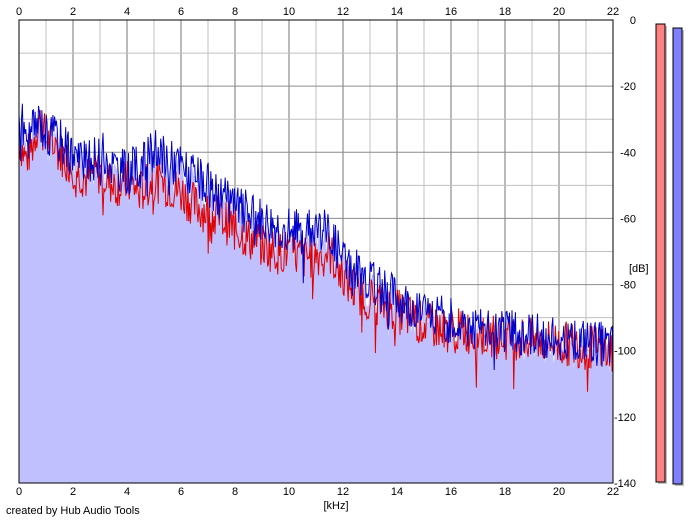  What do you see at coordinates (317, 12) in the screenshot?
I see `top-x-tick-labels: 0 2 4 6 8 10 12 14 16 18 20 22` at bounding box center [317, 12].